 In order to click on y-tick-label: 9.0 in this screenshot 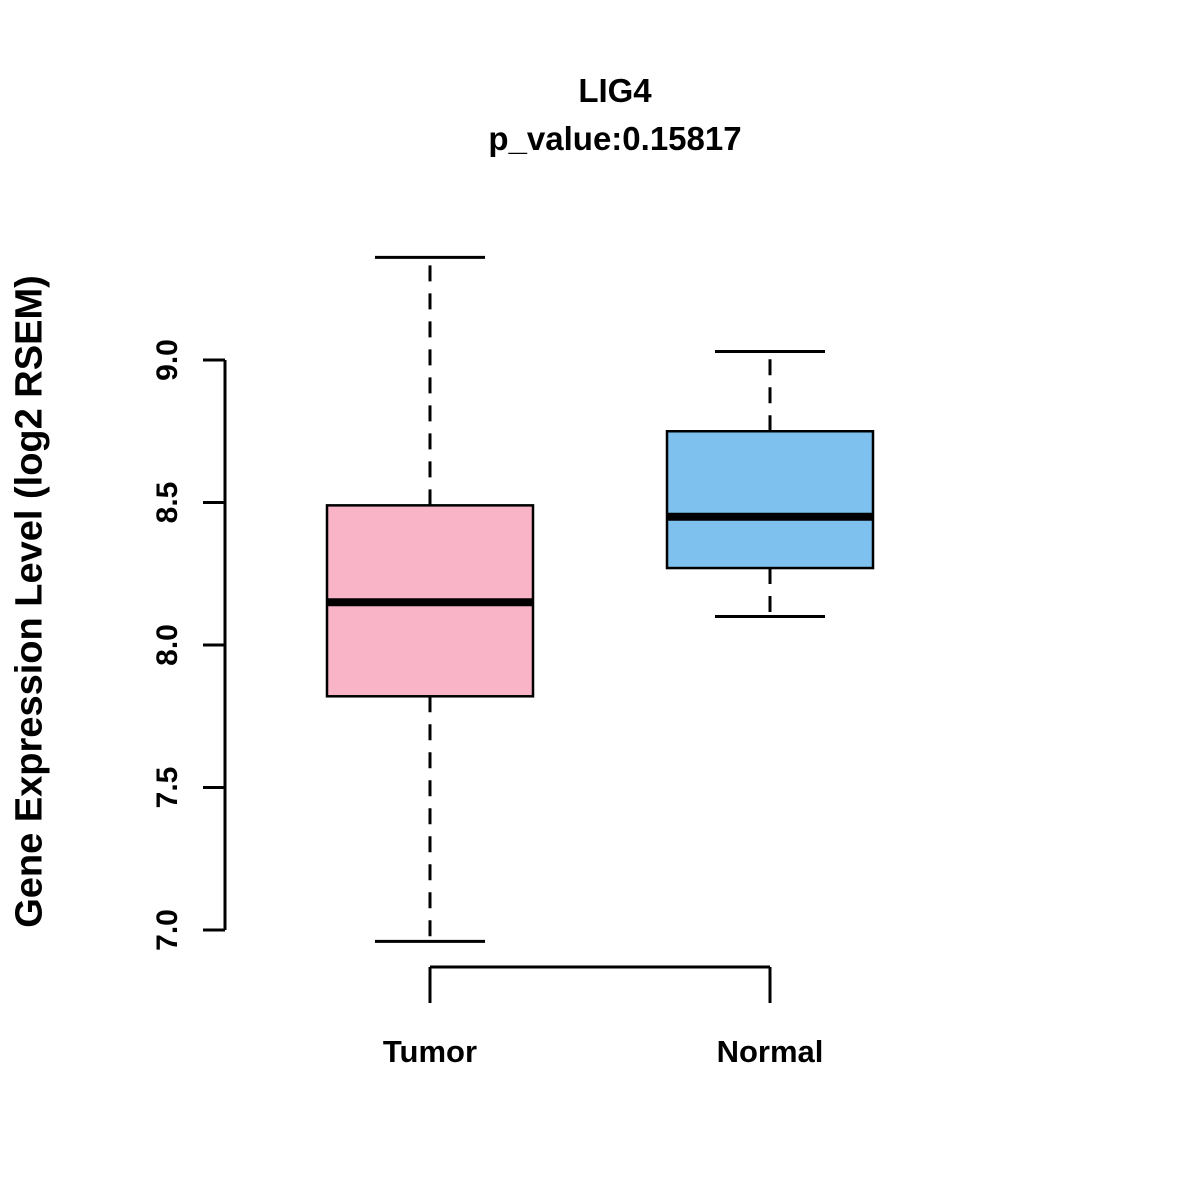, I will do `click(167, 360)`.